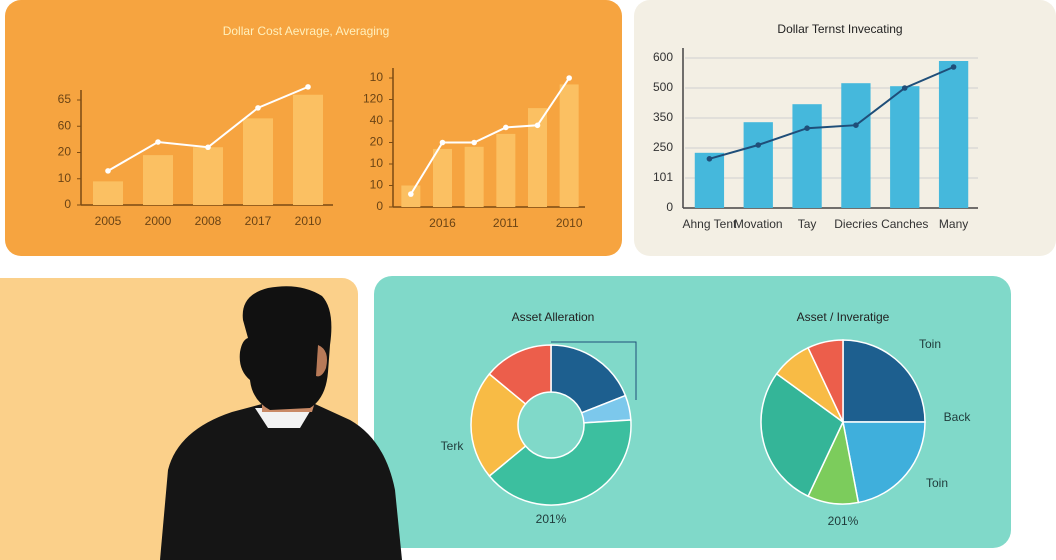 Image resolution: width=1056 pixels, height=560 pixels. I want to click on annotation: Back, so click(958, 417).